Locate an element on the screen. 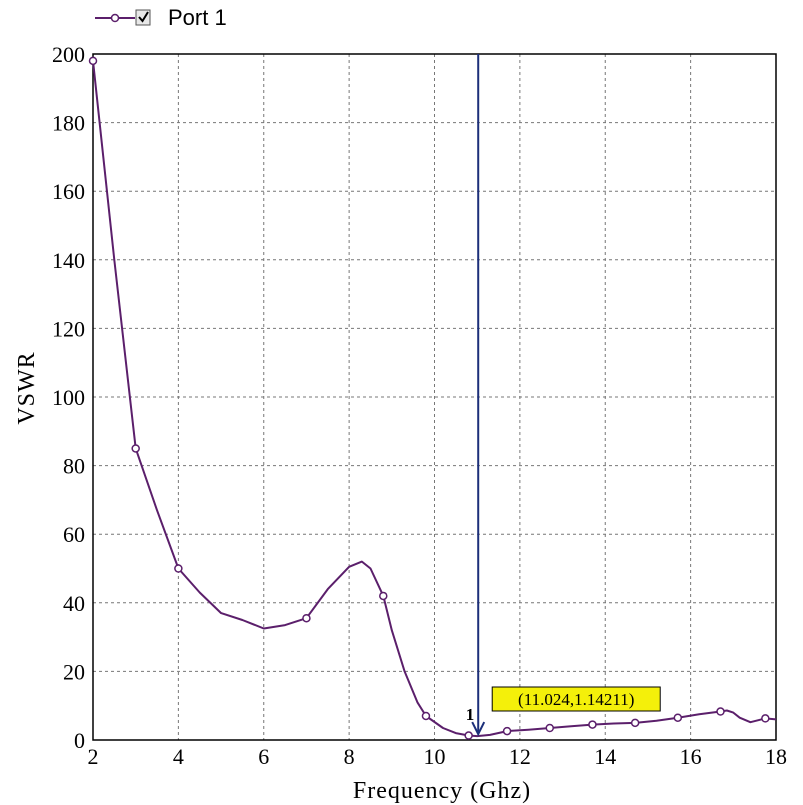 Image resolution: width=803 pixels, height=805 pixels. y-tick-labels: 0 20 40 60 80 100 120 140 160 180 200 is located at coordinates (68, 397).